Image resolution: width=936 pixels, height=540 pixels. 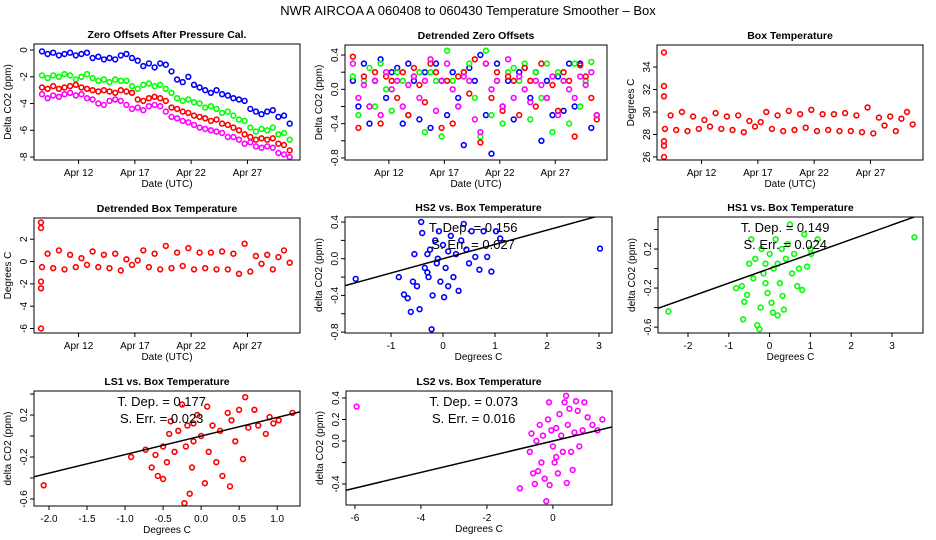 What do you see at coordinates (24, 328) in the screenshot?
I see `y-tick-label: -6` at bounding box center [24, 328].